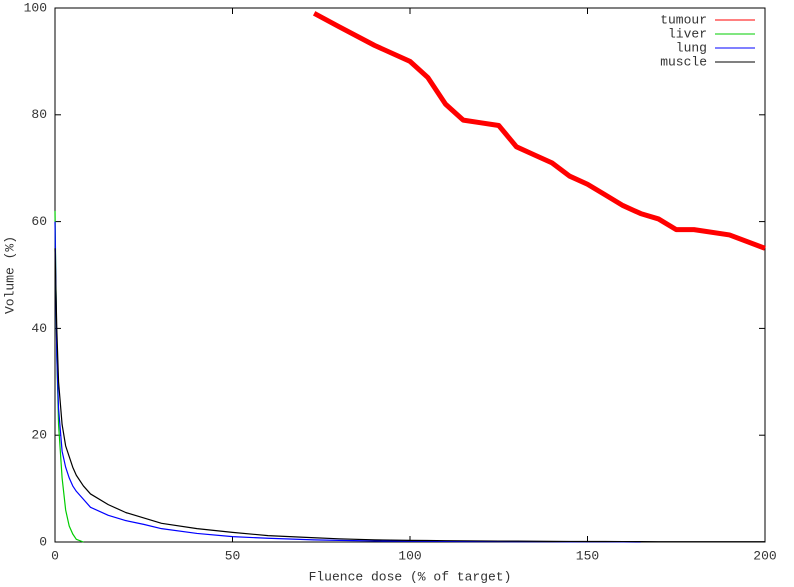  What do you see at coordinates (9, 275) in the screenshot?
I see `y-axis-label: Volume (%)` at bounding box center [9, 275].